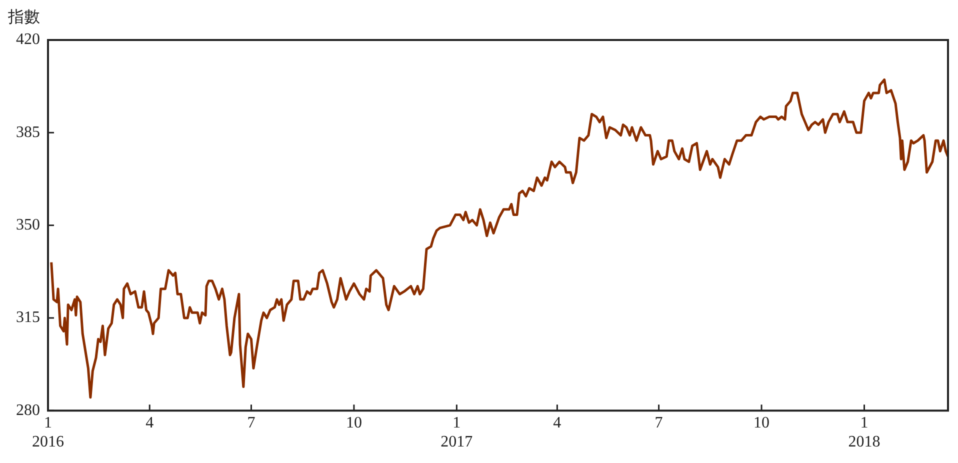 This screenshot has height=463, width=958. Describe the element at coordinates (28, 39) in the screenshot. I see `y-tick-label: 420` at that location.